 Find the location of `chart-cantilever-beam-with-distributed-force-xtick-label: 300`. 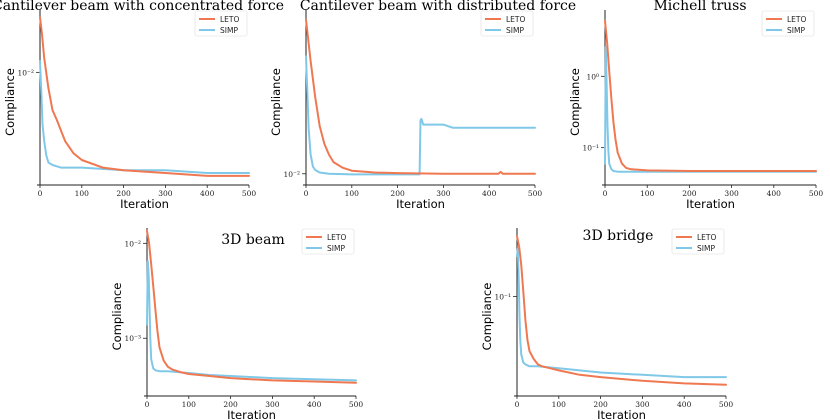

chart-cantilever-beam-with-distributed-force-xtick-label: 300 is located at coordinates (443, 193).